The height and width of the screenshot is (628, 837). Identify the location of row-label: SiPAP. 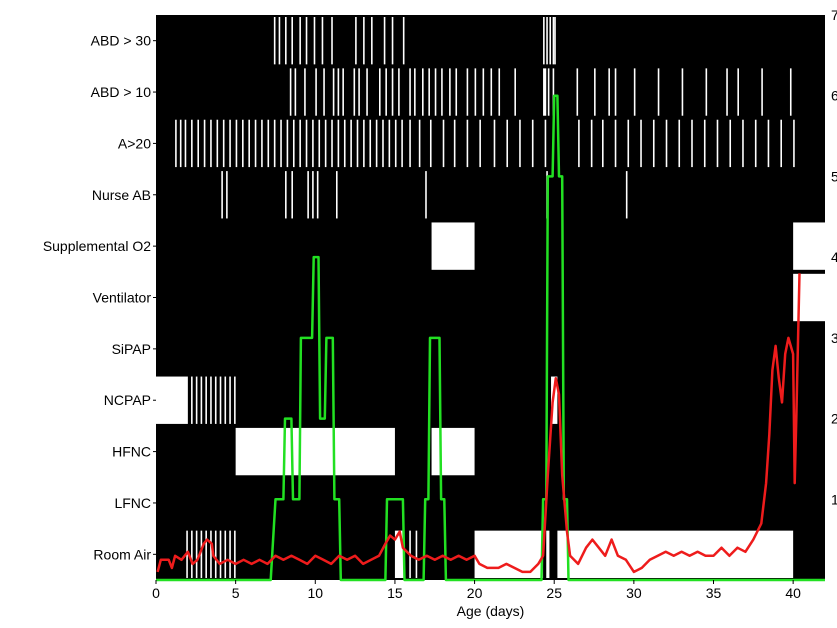
(131, 349).